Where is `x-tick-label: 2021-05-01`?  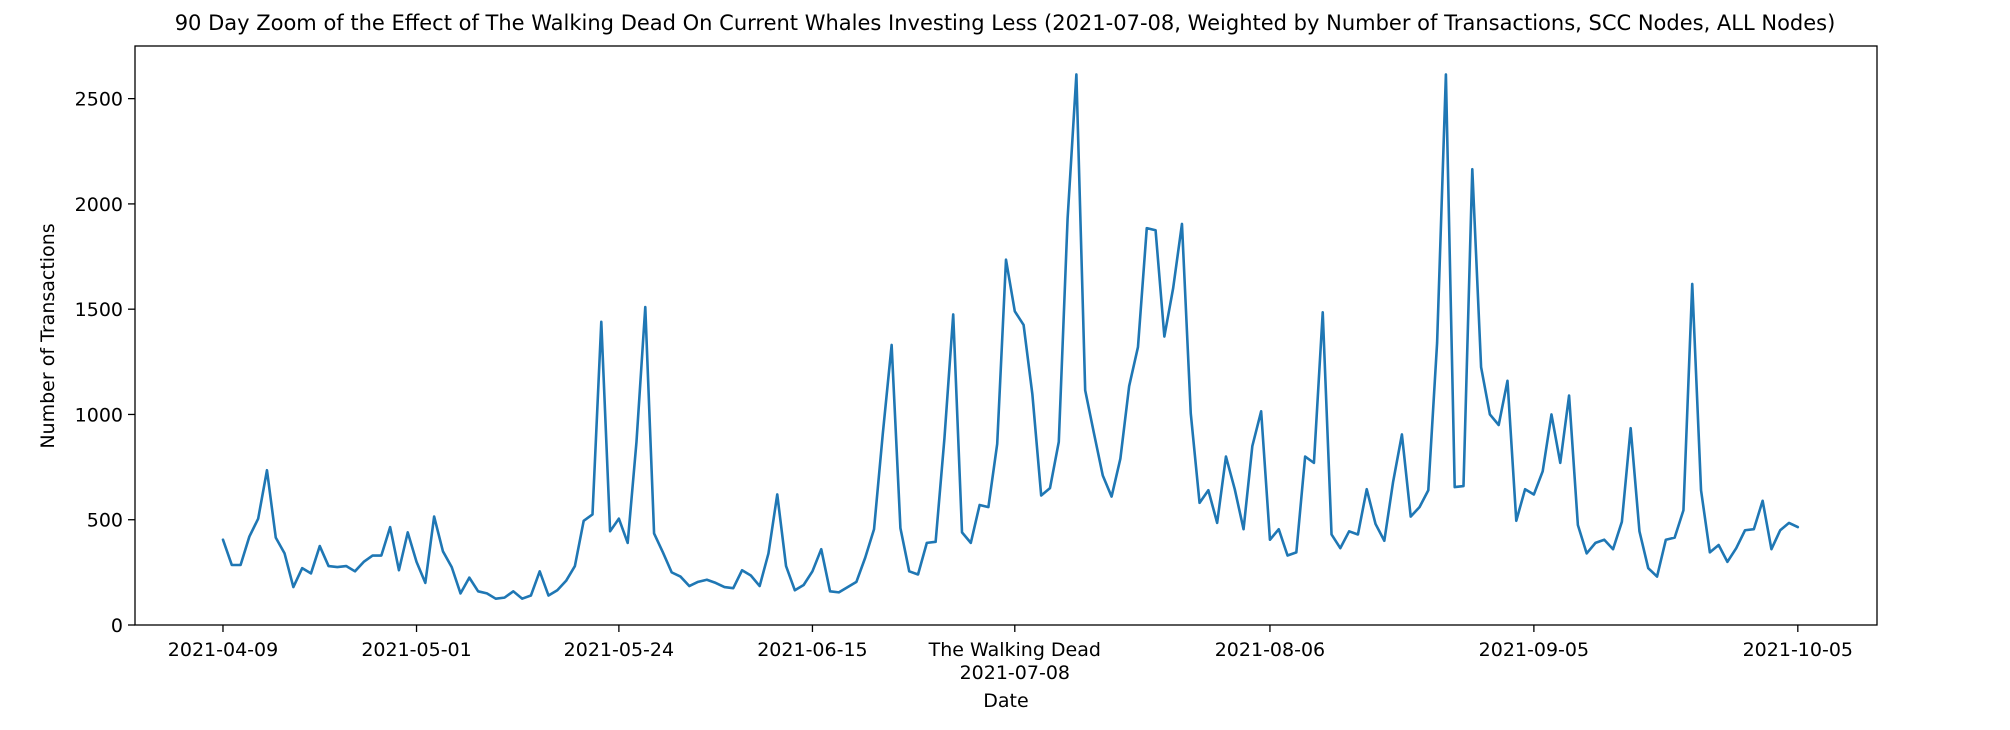
x-tick-label: 2021-05-01 is located at coordinates (416, 650).